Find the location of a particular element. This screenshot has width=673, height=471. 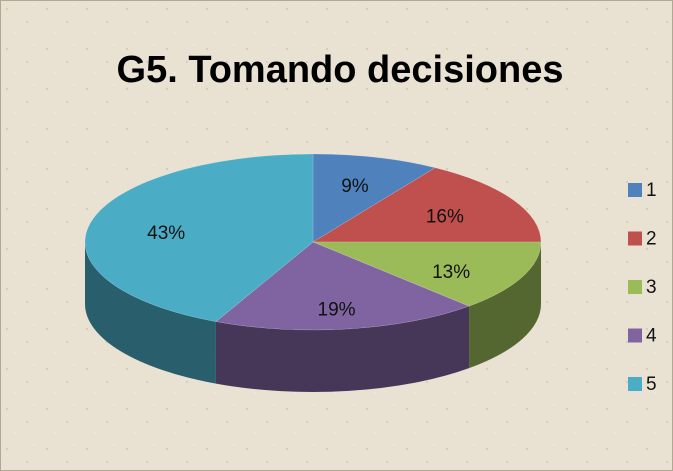

data-label: 9% is located at coordinates (355, 186).